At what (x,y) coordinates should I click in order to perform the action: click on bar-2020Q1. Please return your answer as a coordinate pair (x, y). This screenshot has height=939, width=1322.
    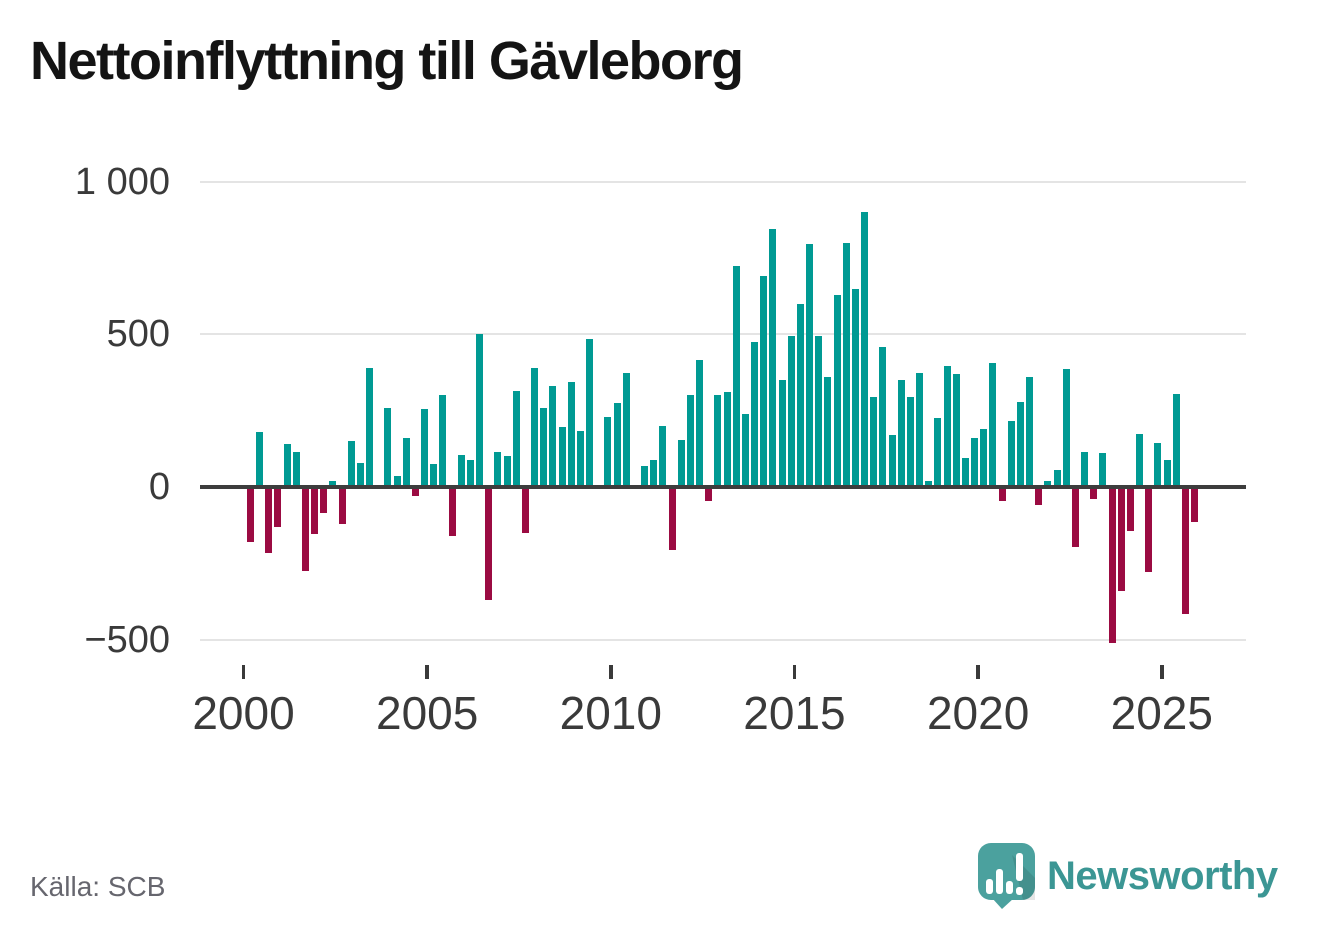
    Looking at the image, I should click on (984, 457).